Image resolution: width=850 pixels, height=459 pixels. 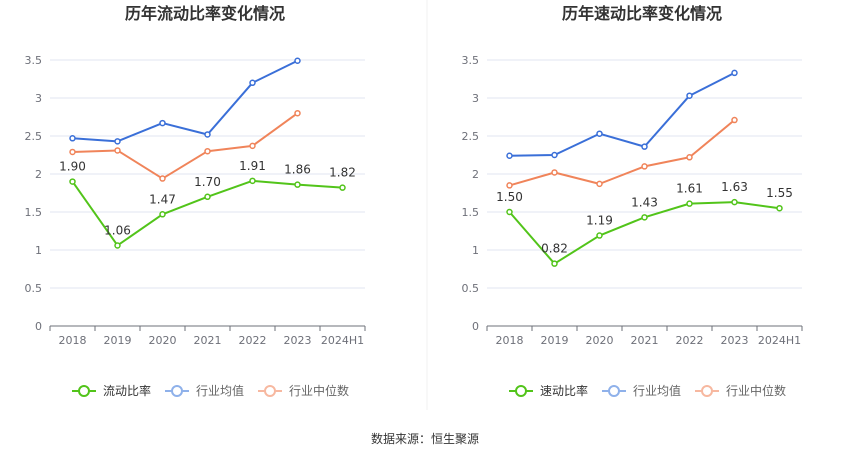 I want to click on x-tick-label: 2023, so click(x=298, y=340).